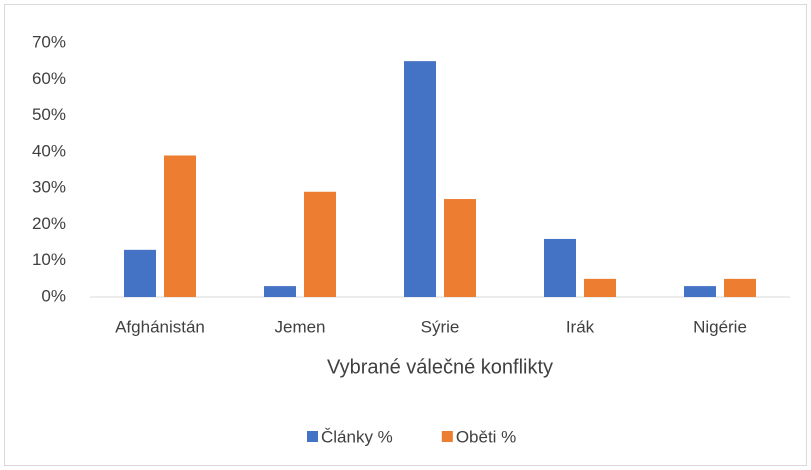  What do you see at coordinates (49, 150) in the screenshot?
I see `y-tick-label: 40%` at bounding box center [49, 150].